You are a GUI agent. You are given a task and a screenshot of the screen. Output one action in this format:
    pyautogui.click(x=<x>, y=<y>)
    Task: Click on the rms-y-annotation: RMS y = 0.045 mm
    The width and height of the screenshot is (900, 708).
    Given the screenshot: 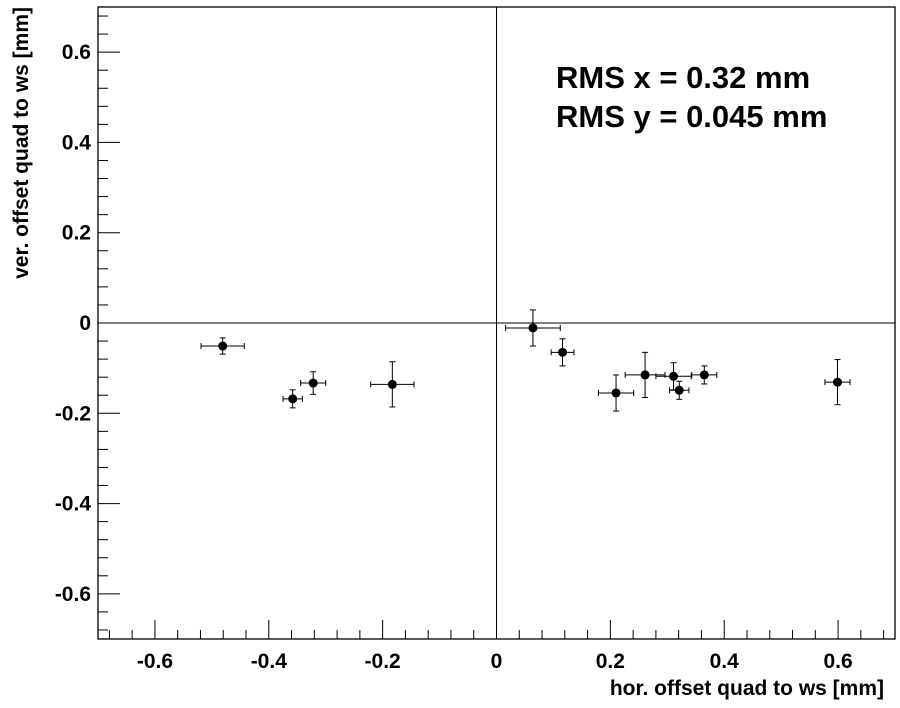 What is the action you would take?
    pyautogui.click(x=691, y=116)
    